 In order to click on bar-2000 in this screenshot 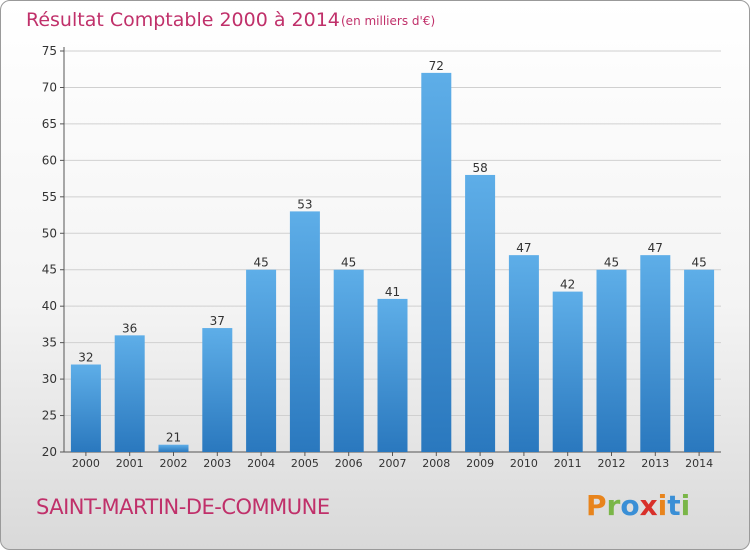, I will do `click(85, 408)`.